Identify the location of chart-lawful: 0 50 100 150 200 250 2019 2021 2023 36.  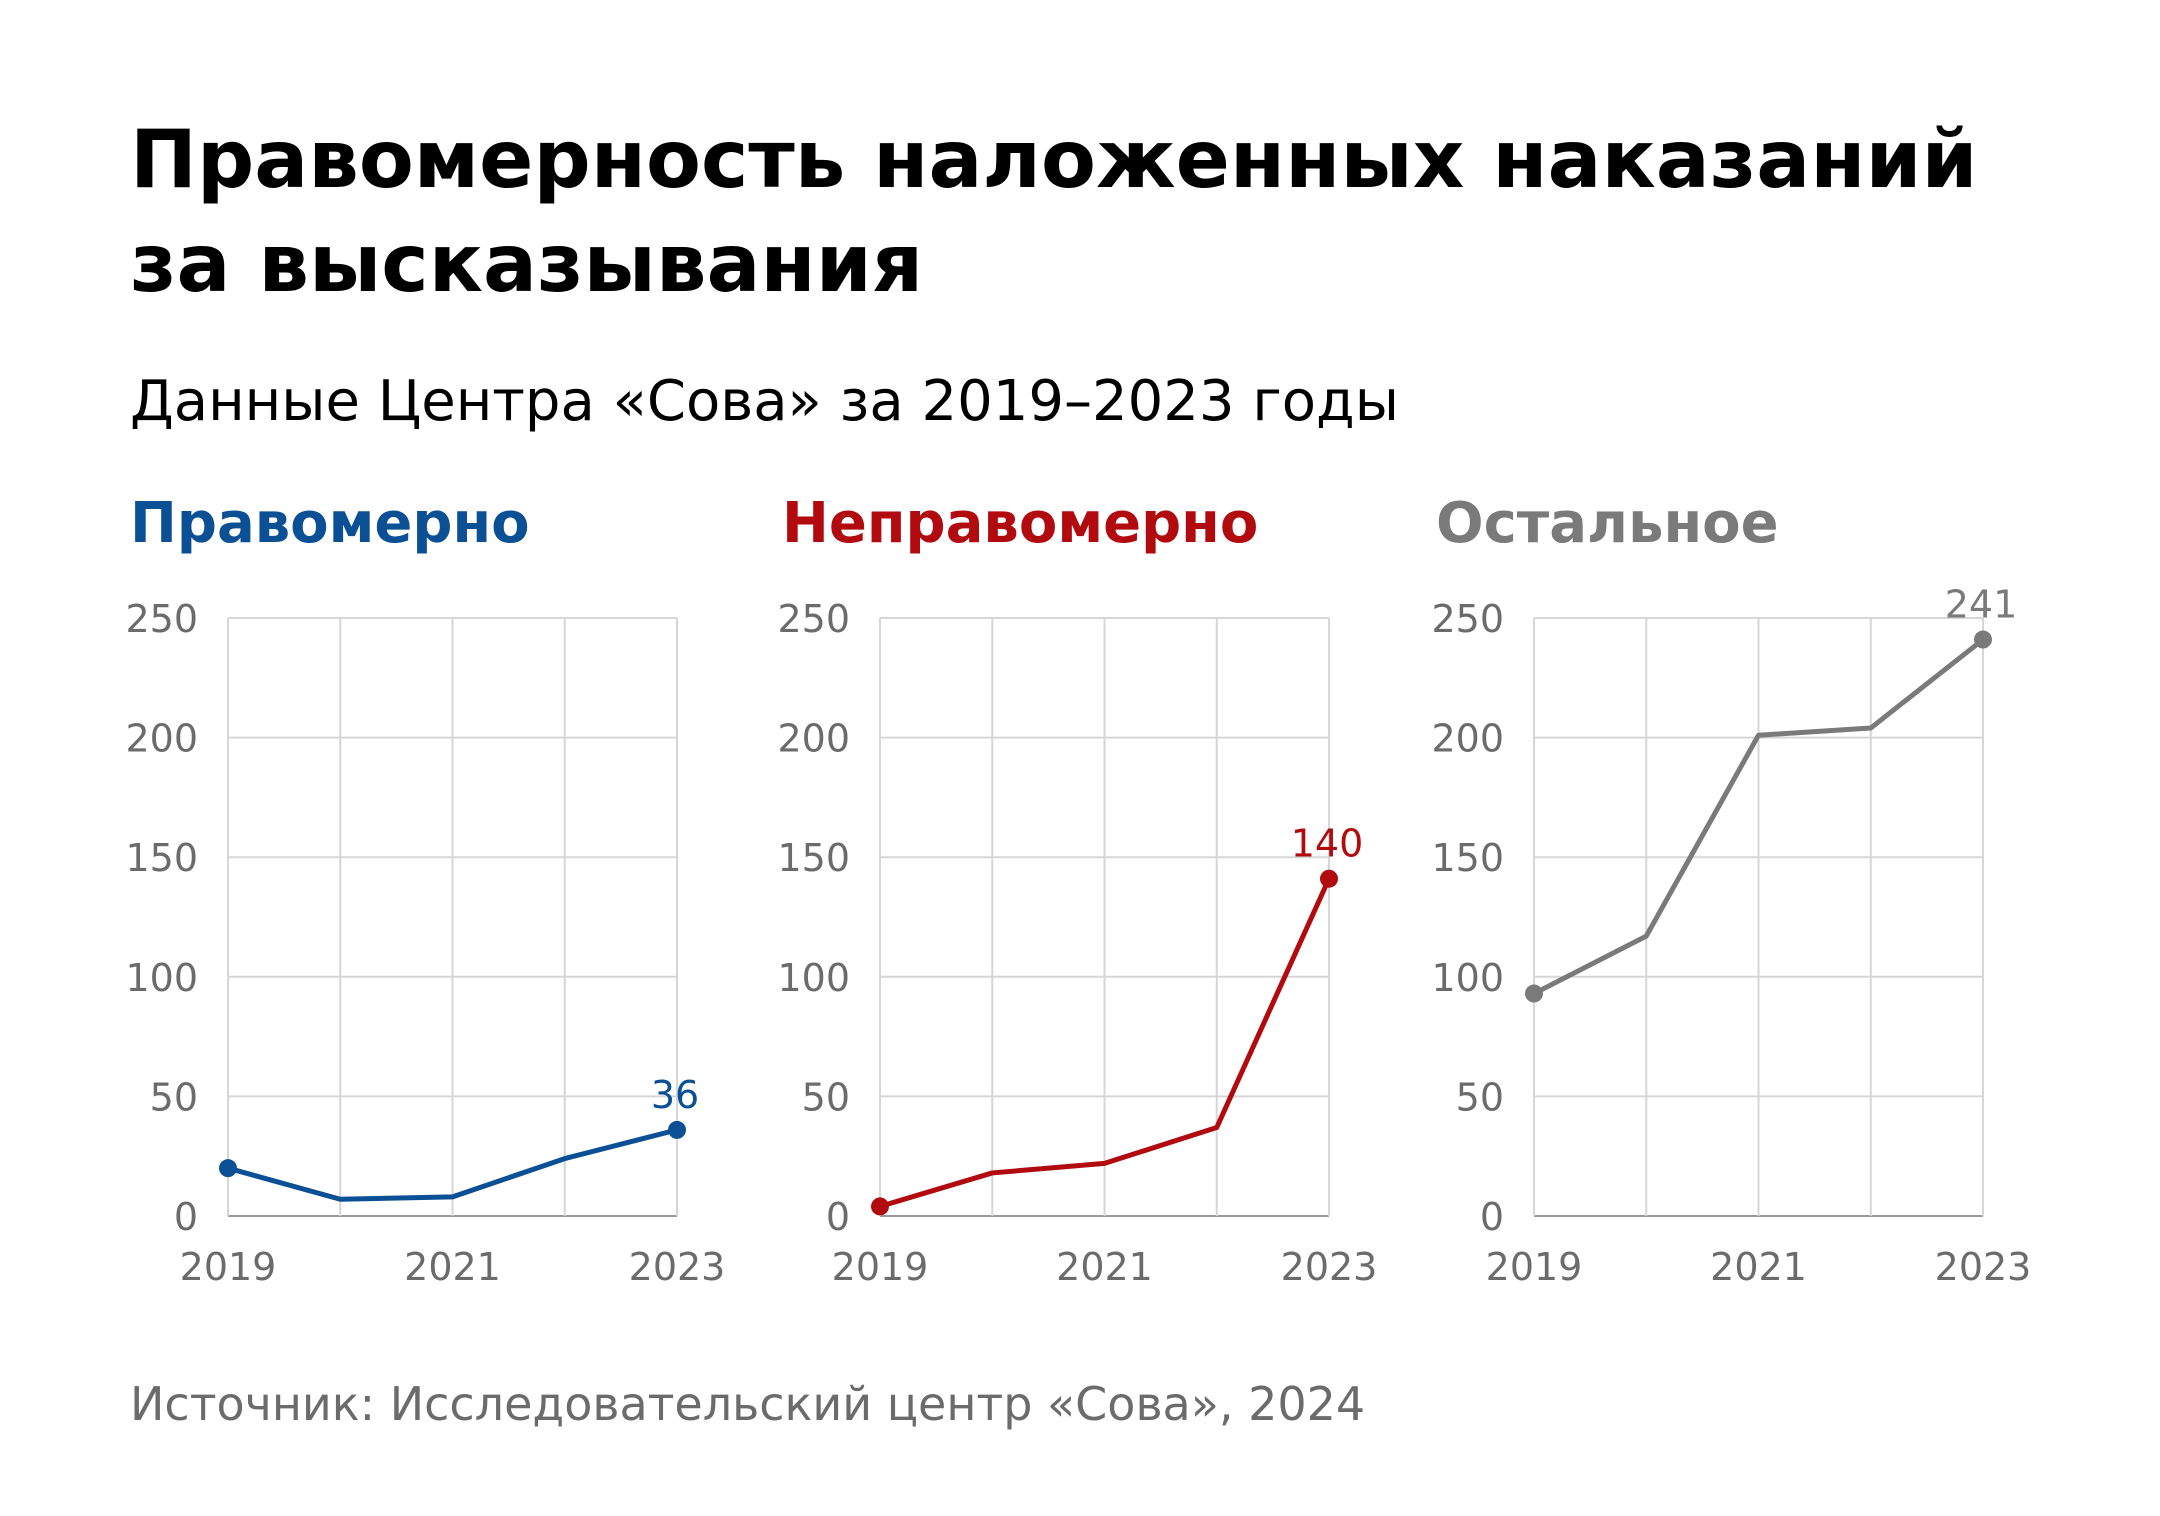
(425, 943).